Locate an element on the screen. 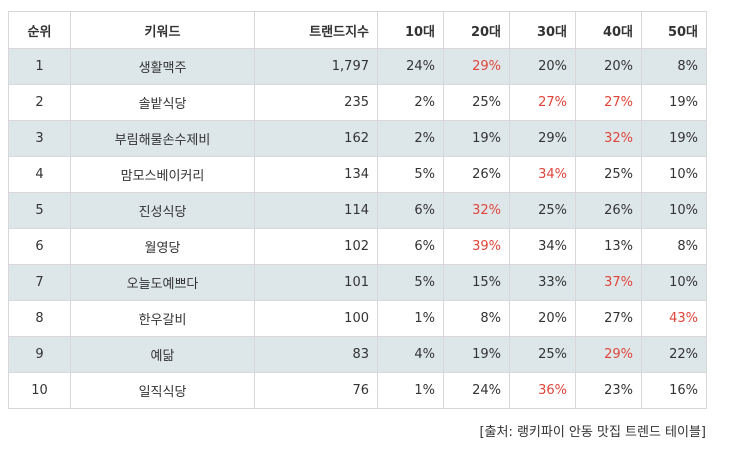 The height and width of the screenshot is (449, 732). cell-rank: 7 is located at coordinates (39, 282).